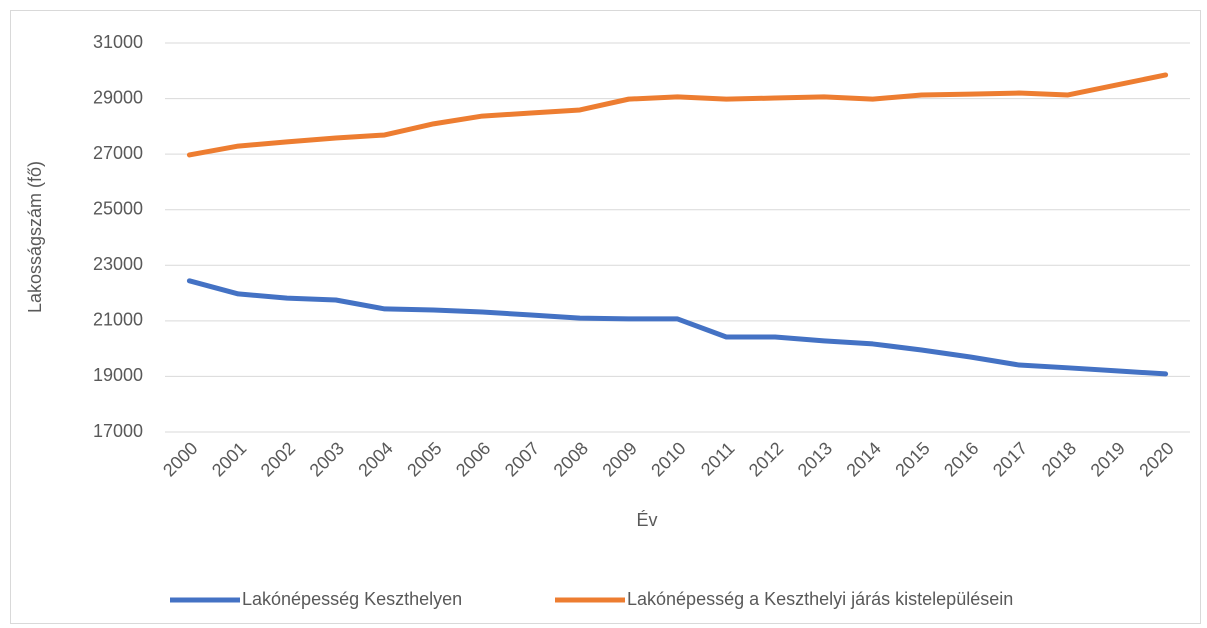 The height and width of the screenshot is (628, 1207). What do you see at coordinates (118, 320) in the screenshot?
I see `y-tick-label: 21000` at bounding box center [118, 320].